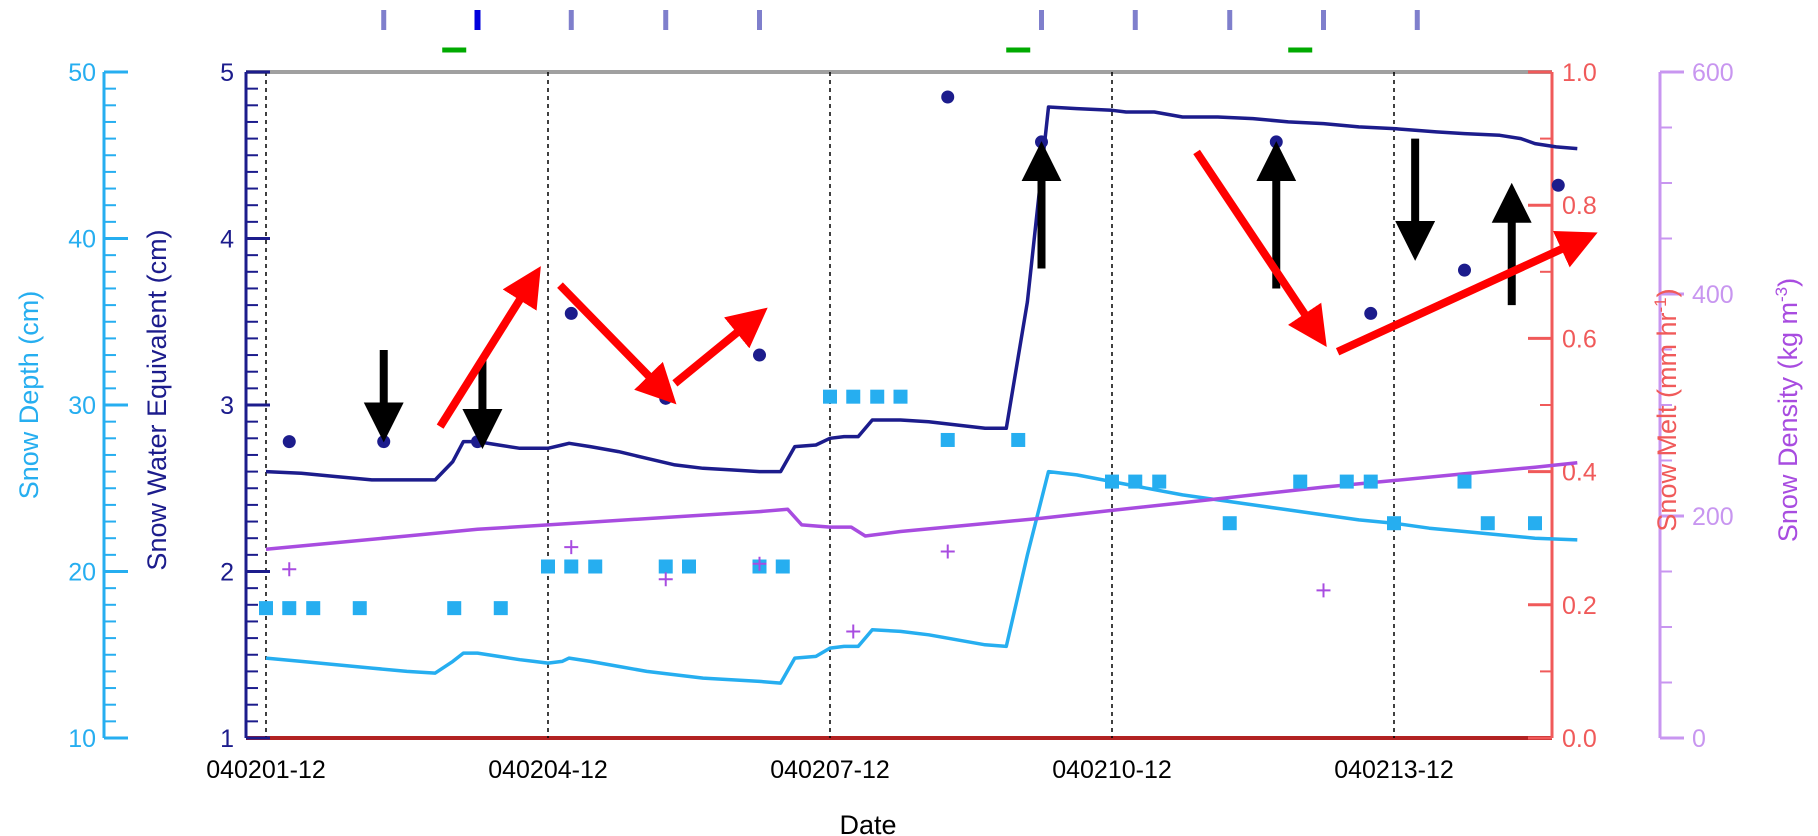  What do you see at coordinates (157, 399) in the screenshot?
I see `swe-axis-label: Snow Water Equivalent (cm)` at bounding box center [157, 399].